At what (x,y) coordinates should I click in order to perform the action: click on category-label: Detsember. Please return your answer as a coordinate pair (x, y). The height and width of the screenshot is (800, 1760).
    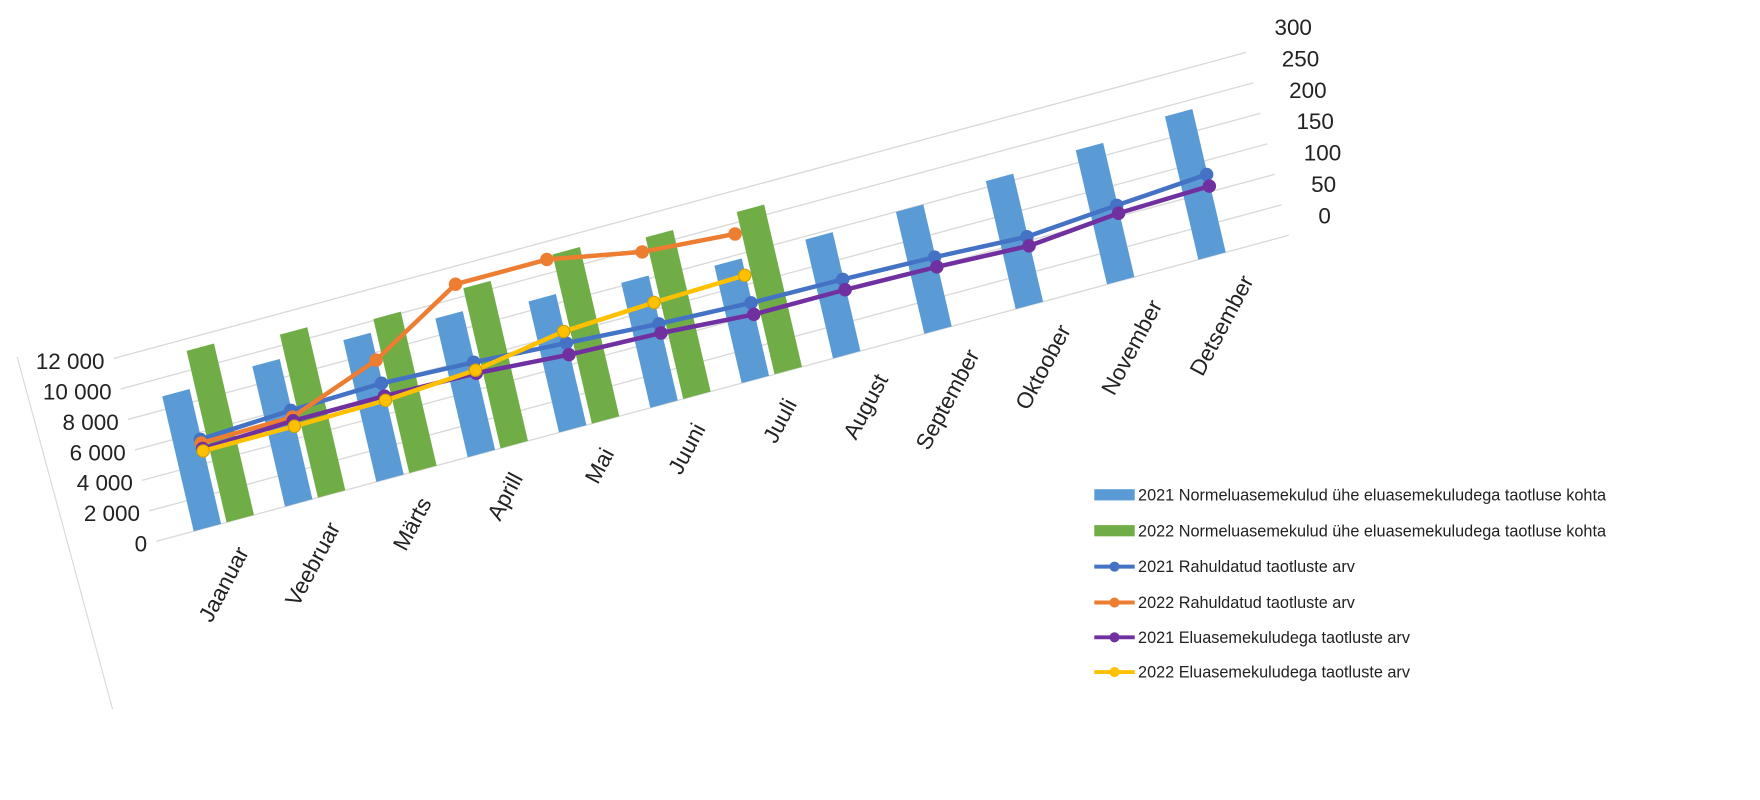
    Looking at the image, I should click on (1222, 325).